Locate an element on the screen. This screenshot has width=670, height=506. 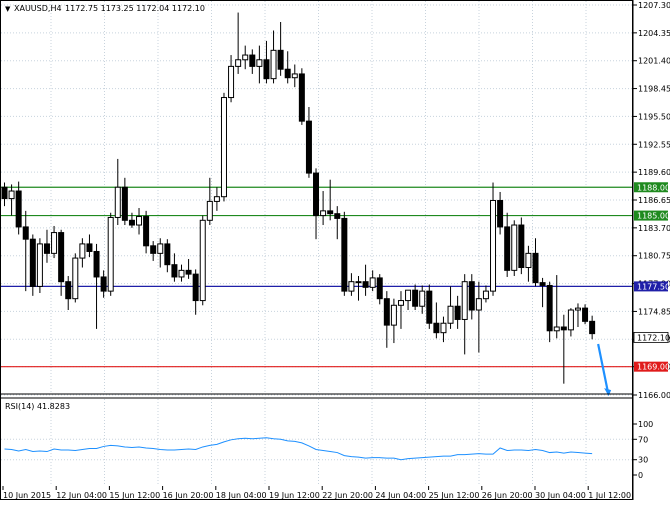
rsi-tick-label: 0 is located at coordinates (640, 475).